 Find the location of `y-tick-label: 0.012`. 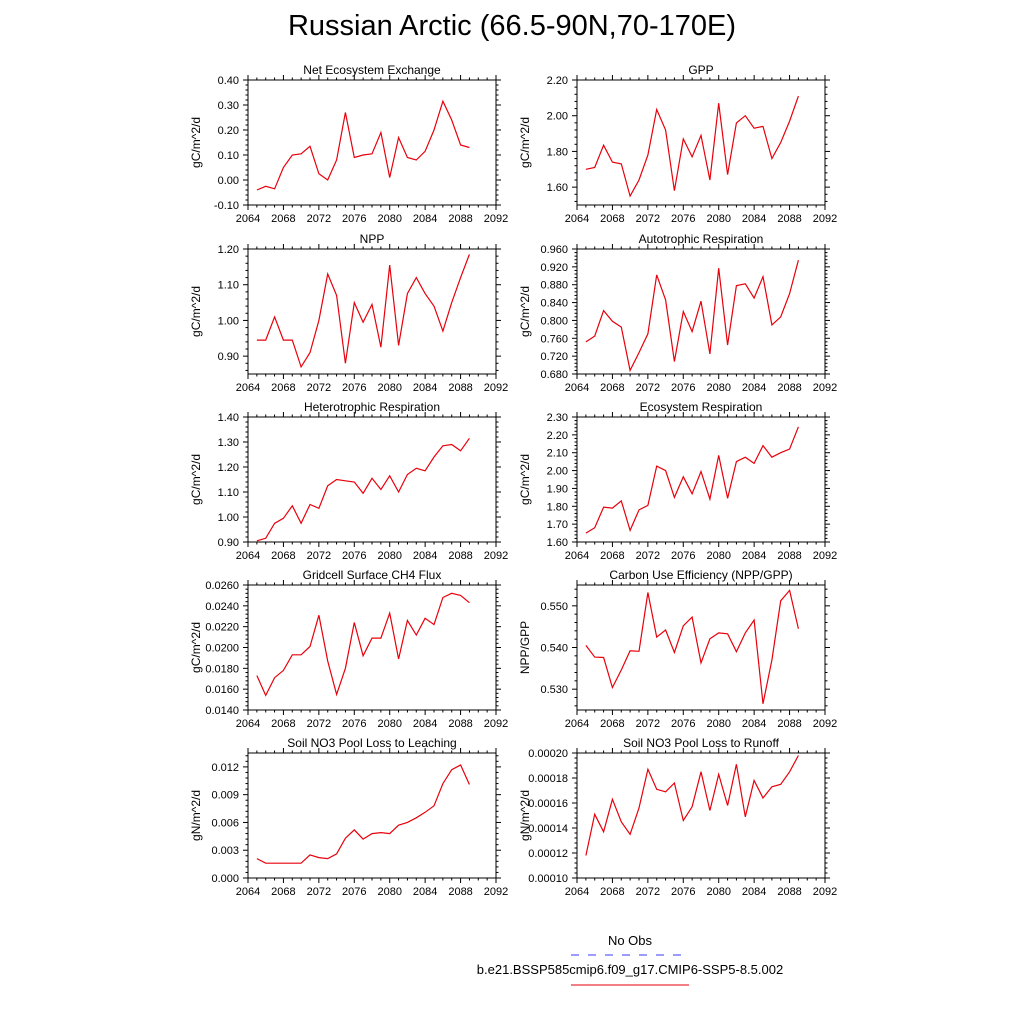

y-tick-label: 0.012 is located at coordinates (225, 768).